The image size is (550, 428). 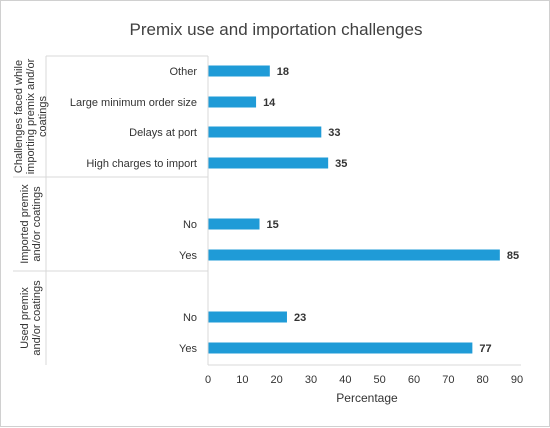 What do you see at coordinates (414, 380) in the screenshot?
I see `x-tick-label: 60` at bounding box center [414, 380].